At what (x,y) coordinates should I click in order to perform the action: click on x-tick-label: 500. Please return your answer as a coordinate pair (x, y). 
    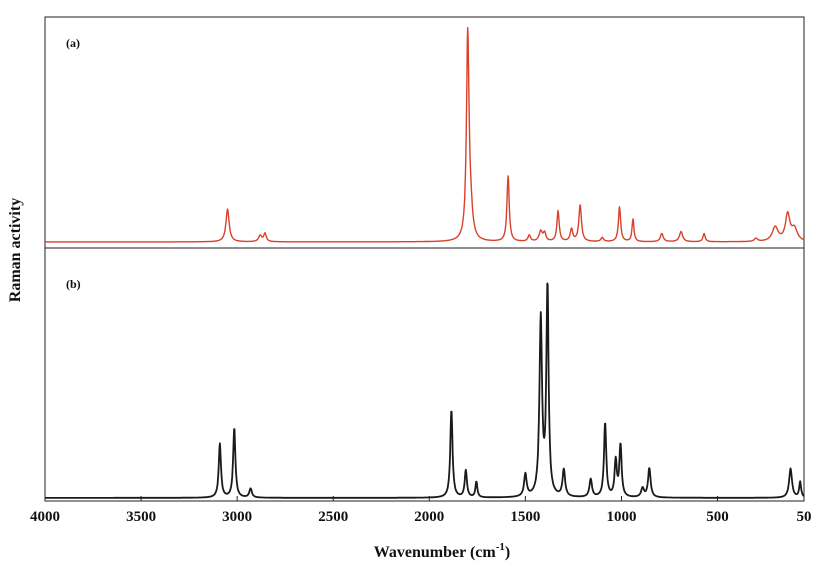
    Looking at the image, I should click on (717, 517).